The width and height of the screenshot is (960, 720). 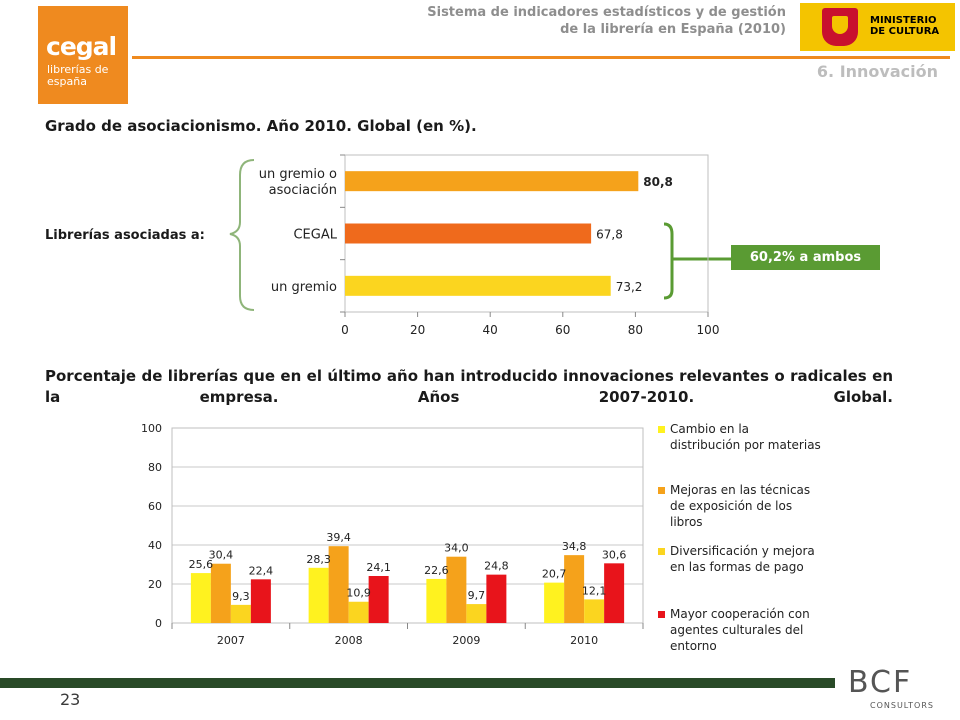 What do you see at coordinates (242, 235) in the screenshot?
I see `grouping-brace` at bounding box center [242, 235].